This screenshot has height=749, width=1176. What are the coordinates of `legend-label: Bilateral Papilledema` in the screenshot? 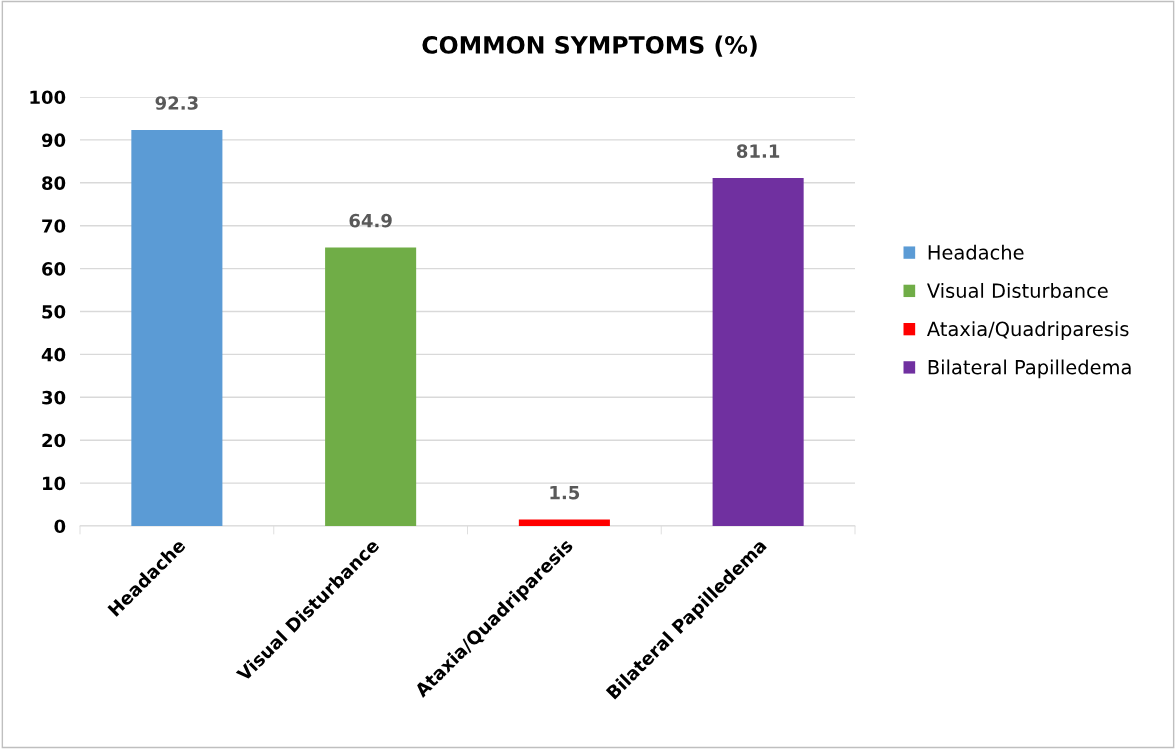 It's located at (1029, 369).